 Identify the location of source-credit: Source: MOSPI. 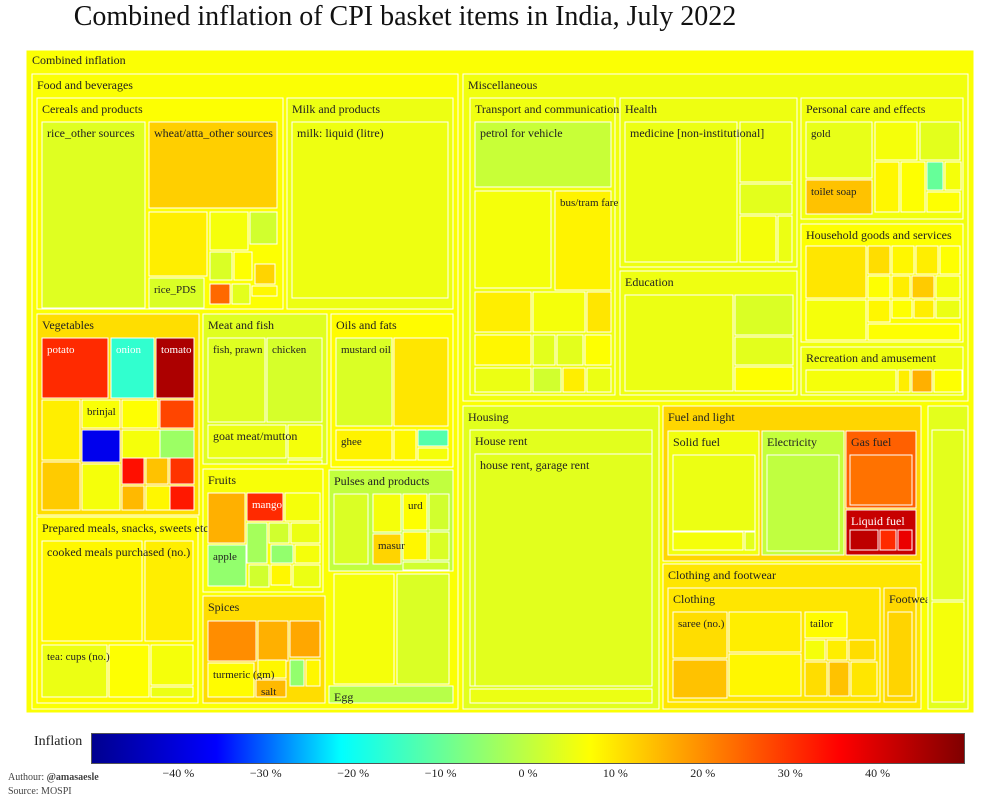
(40, 791).